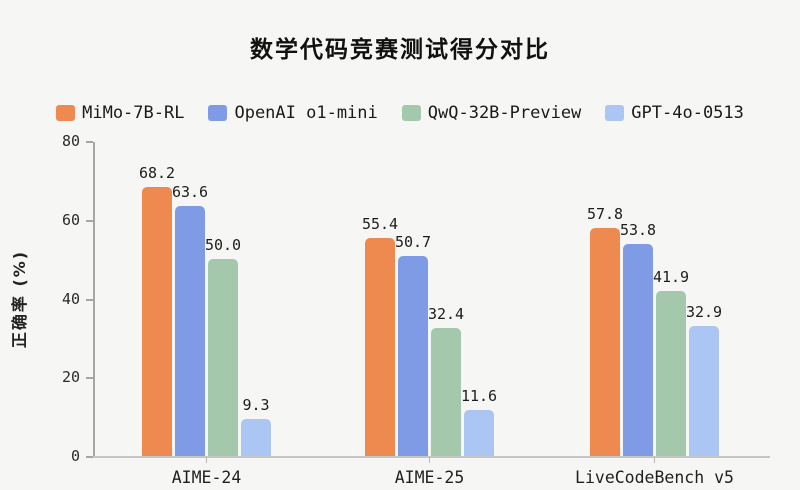 This screenshot has width=800, height=490. What do you see at coordinates (223, 245) in the screenshot?
I see `bar-value-label: 50.0` at bounding box center [223, 245].